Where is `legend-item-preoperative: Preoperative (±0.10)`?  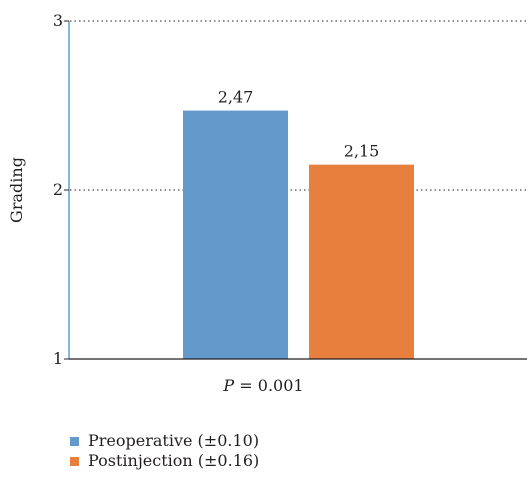
legend-item-preoperative: Preoperative (±0.10) is located at coordinates (164, 440).